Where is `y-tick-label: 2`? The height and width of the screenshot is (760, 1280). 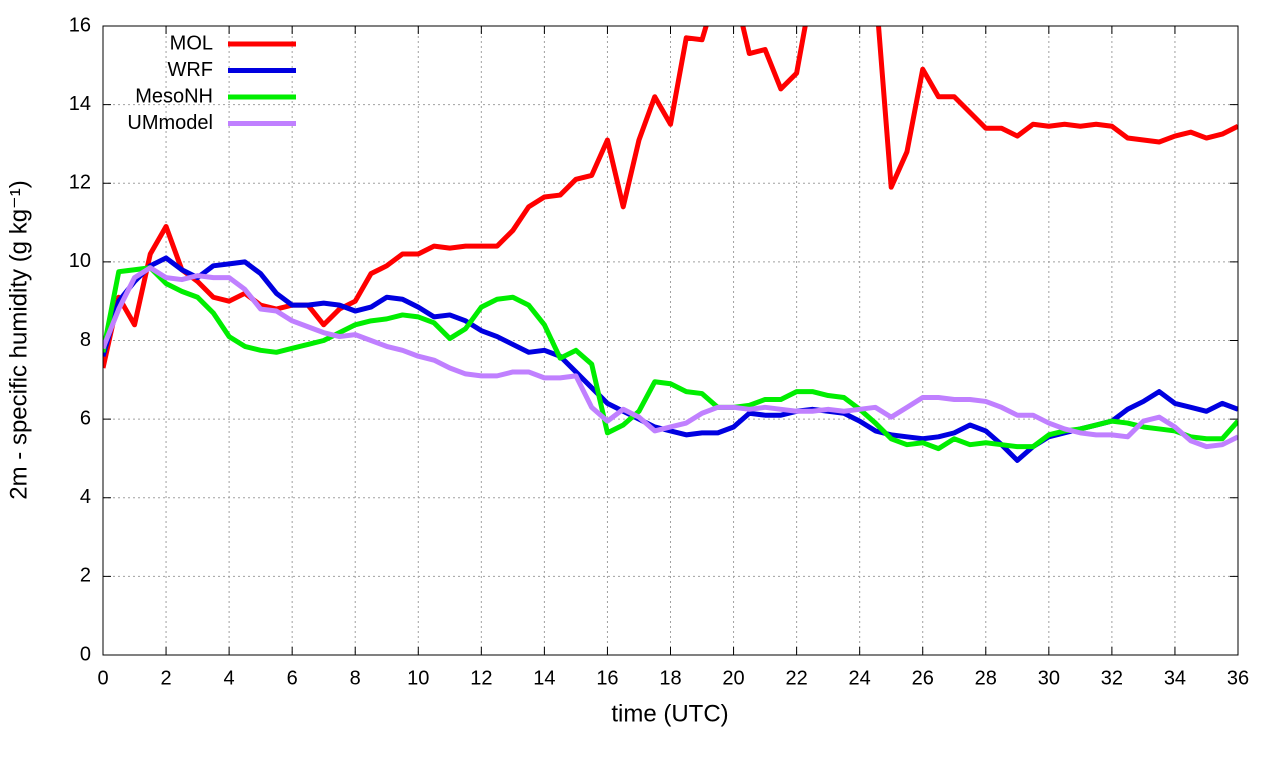
y-tick-label: 2 is located at coordinates (85, 576).